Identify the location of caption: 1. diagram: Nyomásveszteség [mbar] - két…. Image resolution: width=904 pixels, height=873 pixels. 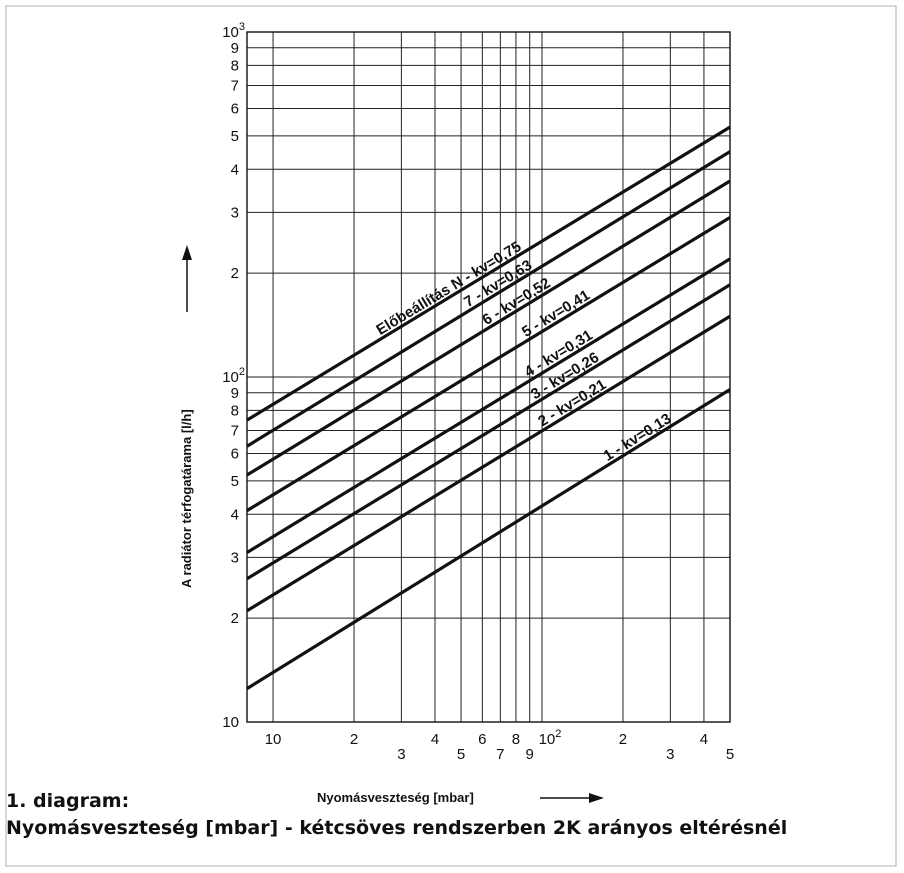
(451, 815).